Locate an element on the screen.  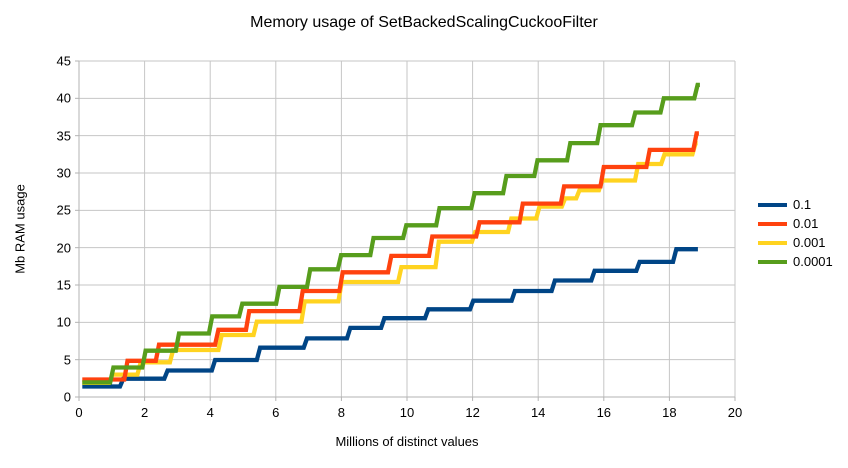
x-tick-label: 14 is located at coordinates (538, 412).